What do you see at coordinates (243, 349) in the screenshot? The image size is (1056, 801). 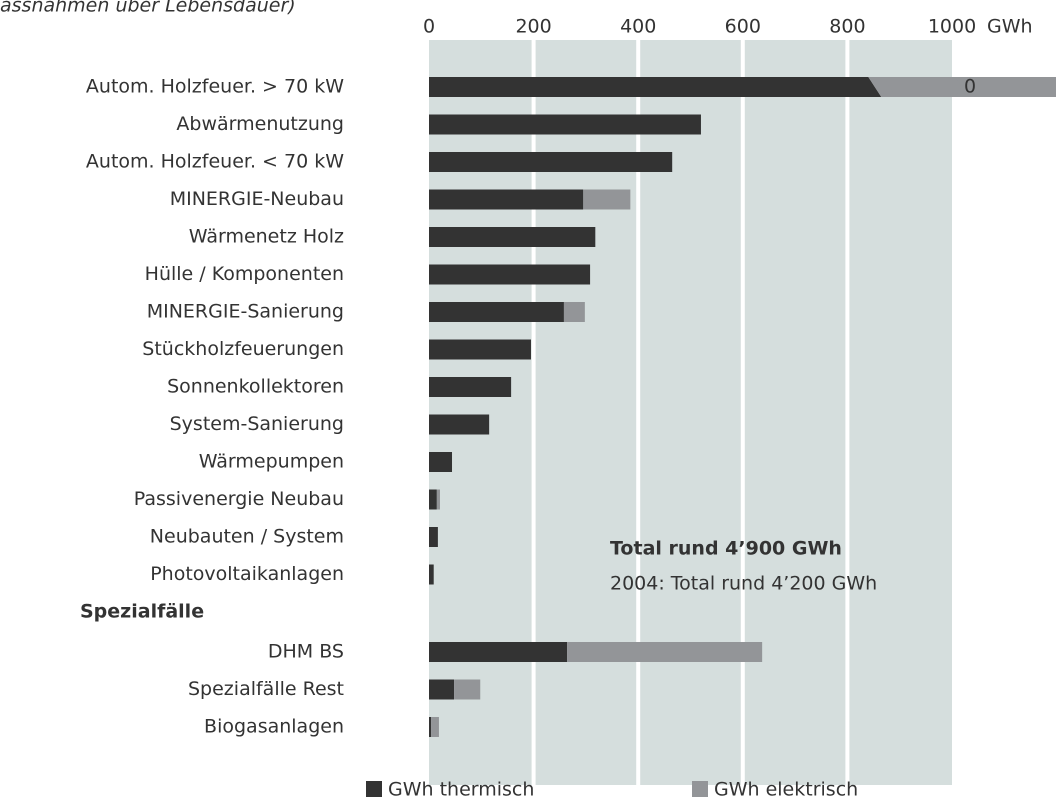 I see `y-tick-label: Stückholzfeuerungen` at bounding box center [243, 349].